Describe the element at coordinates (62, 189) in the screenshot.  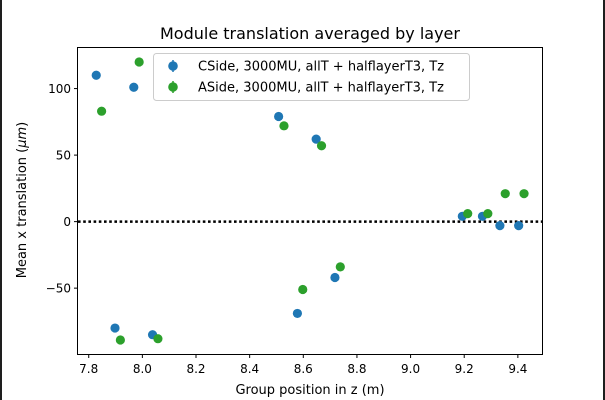
I see `y-axis-ticks: 100 50 0 −50` at that location.